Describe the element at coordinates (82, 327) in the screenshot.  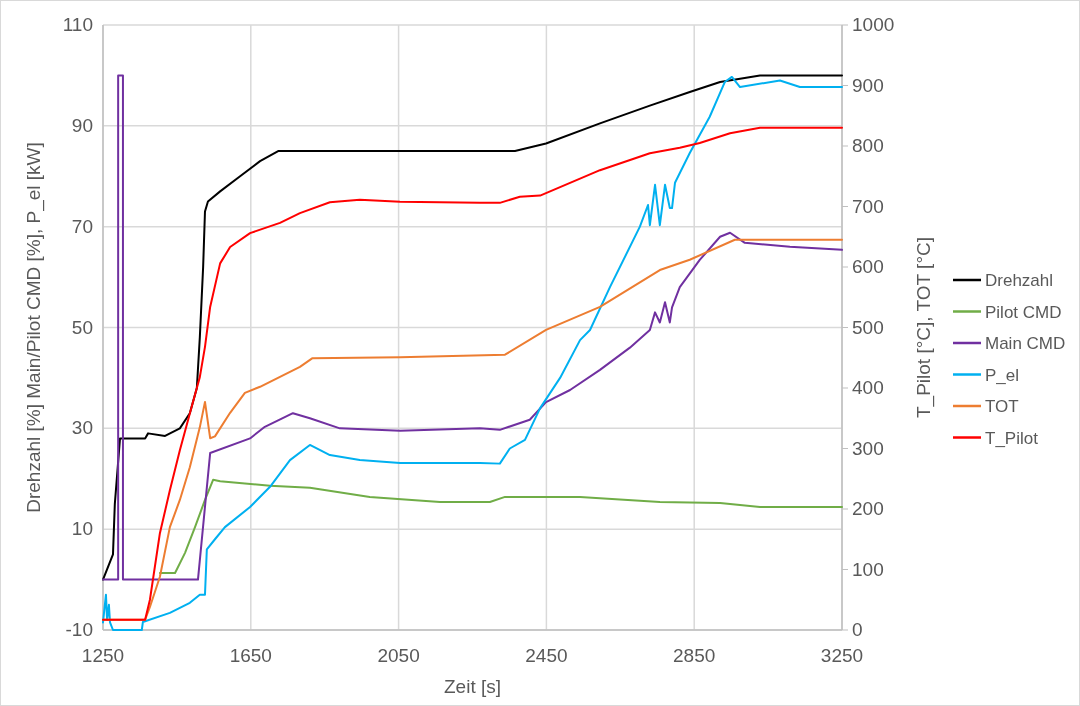
I see `y-tick-label: 50` at that location.